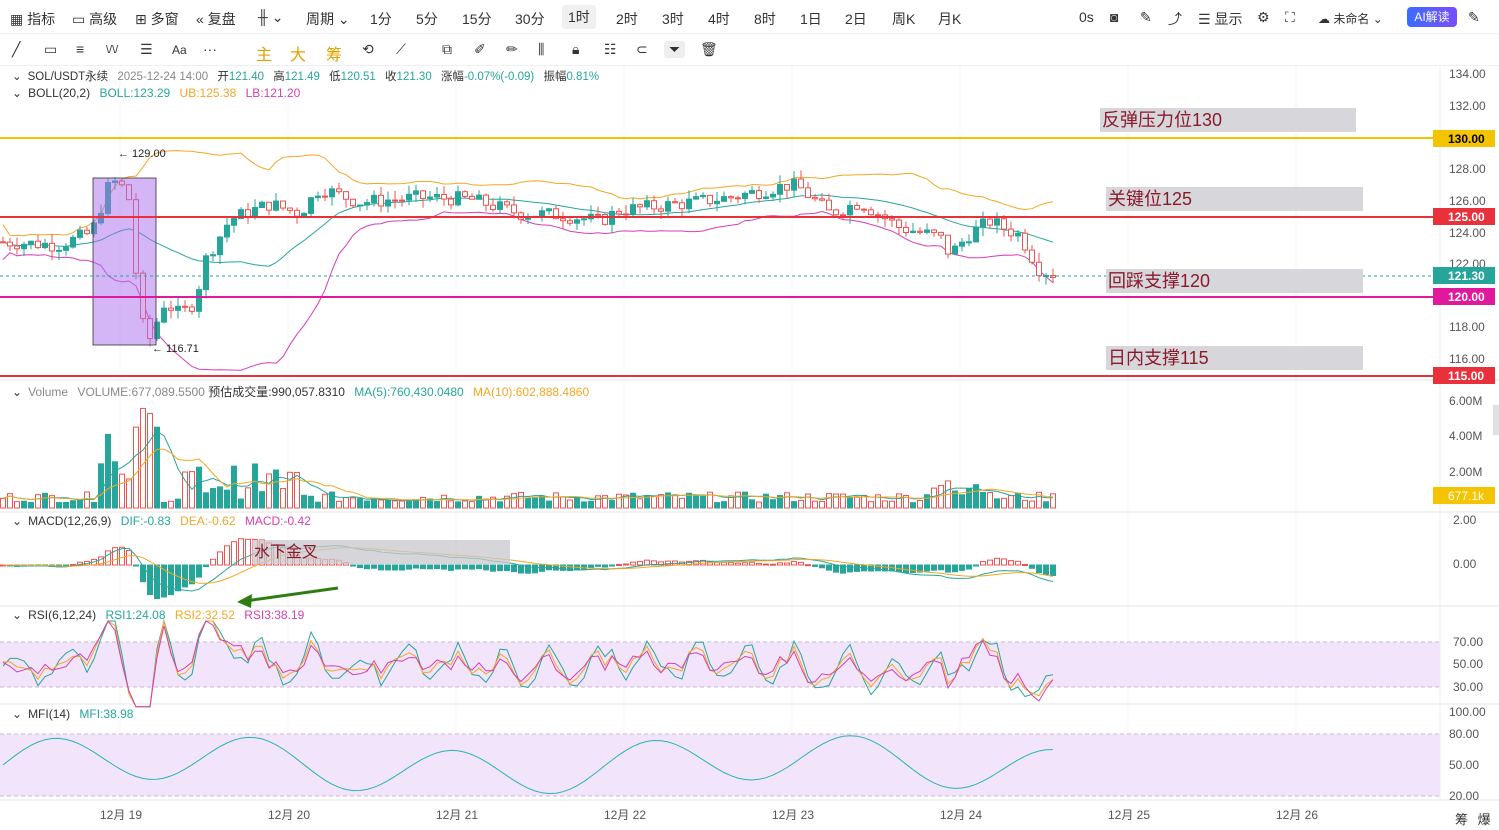  I want to click on advanced-button: ▭ 高级, so click(95, 19).